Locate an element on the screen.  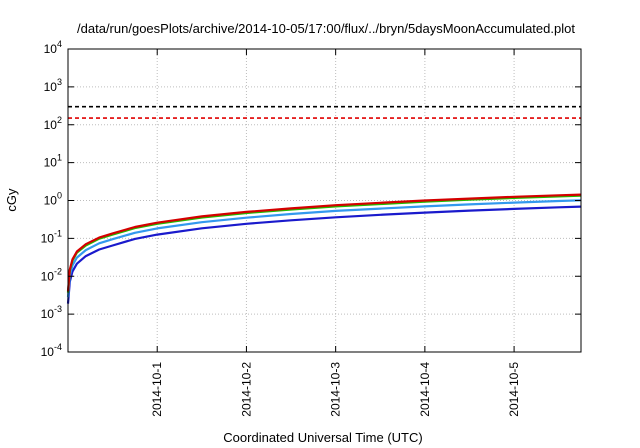
x-tick-label: 2014-10-2 is located at coordinates (246, 389).